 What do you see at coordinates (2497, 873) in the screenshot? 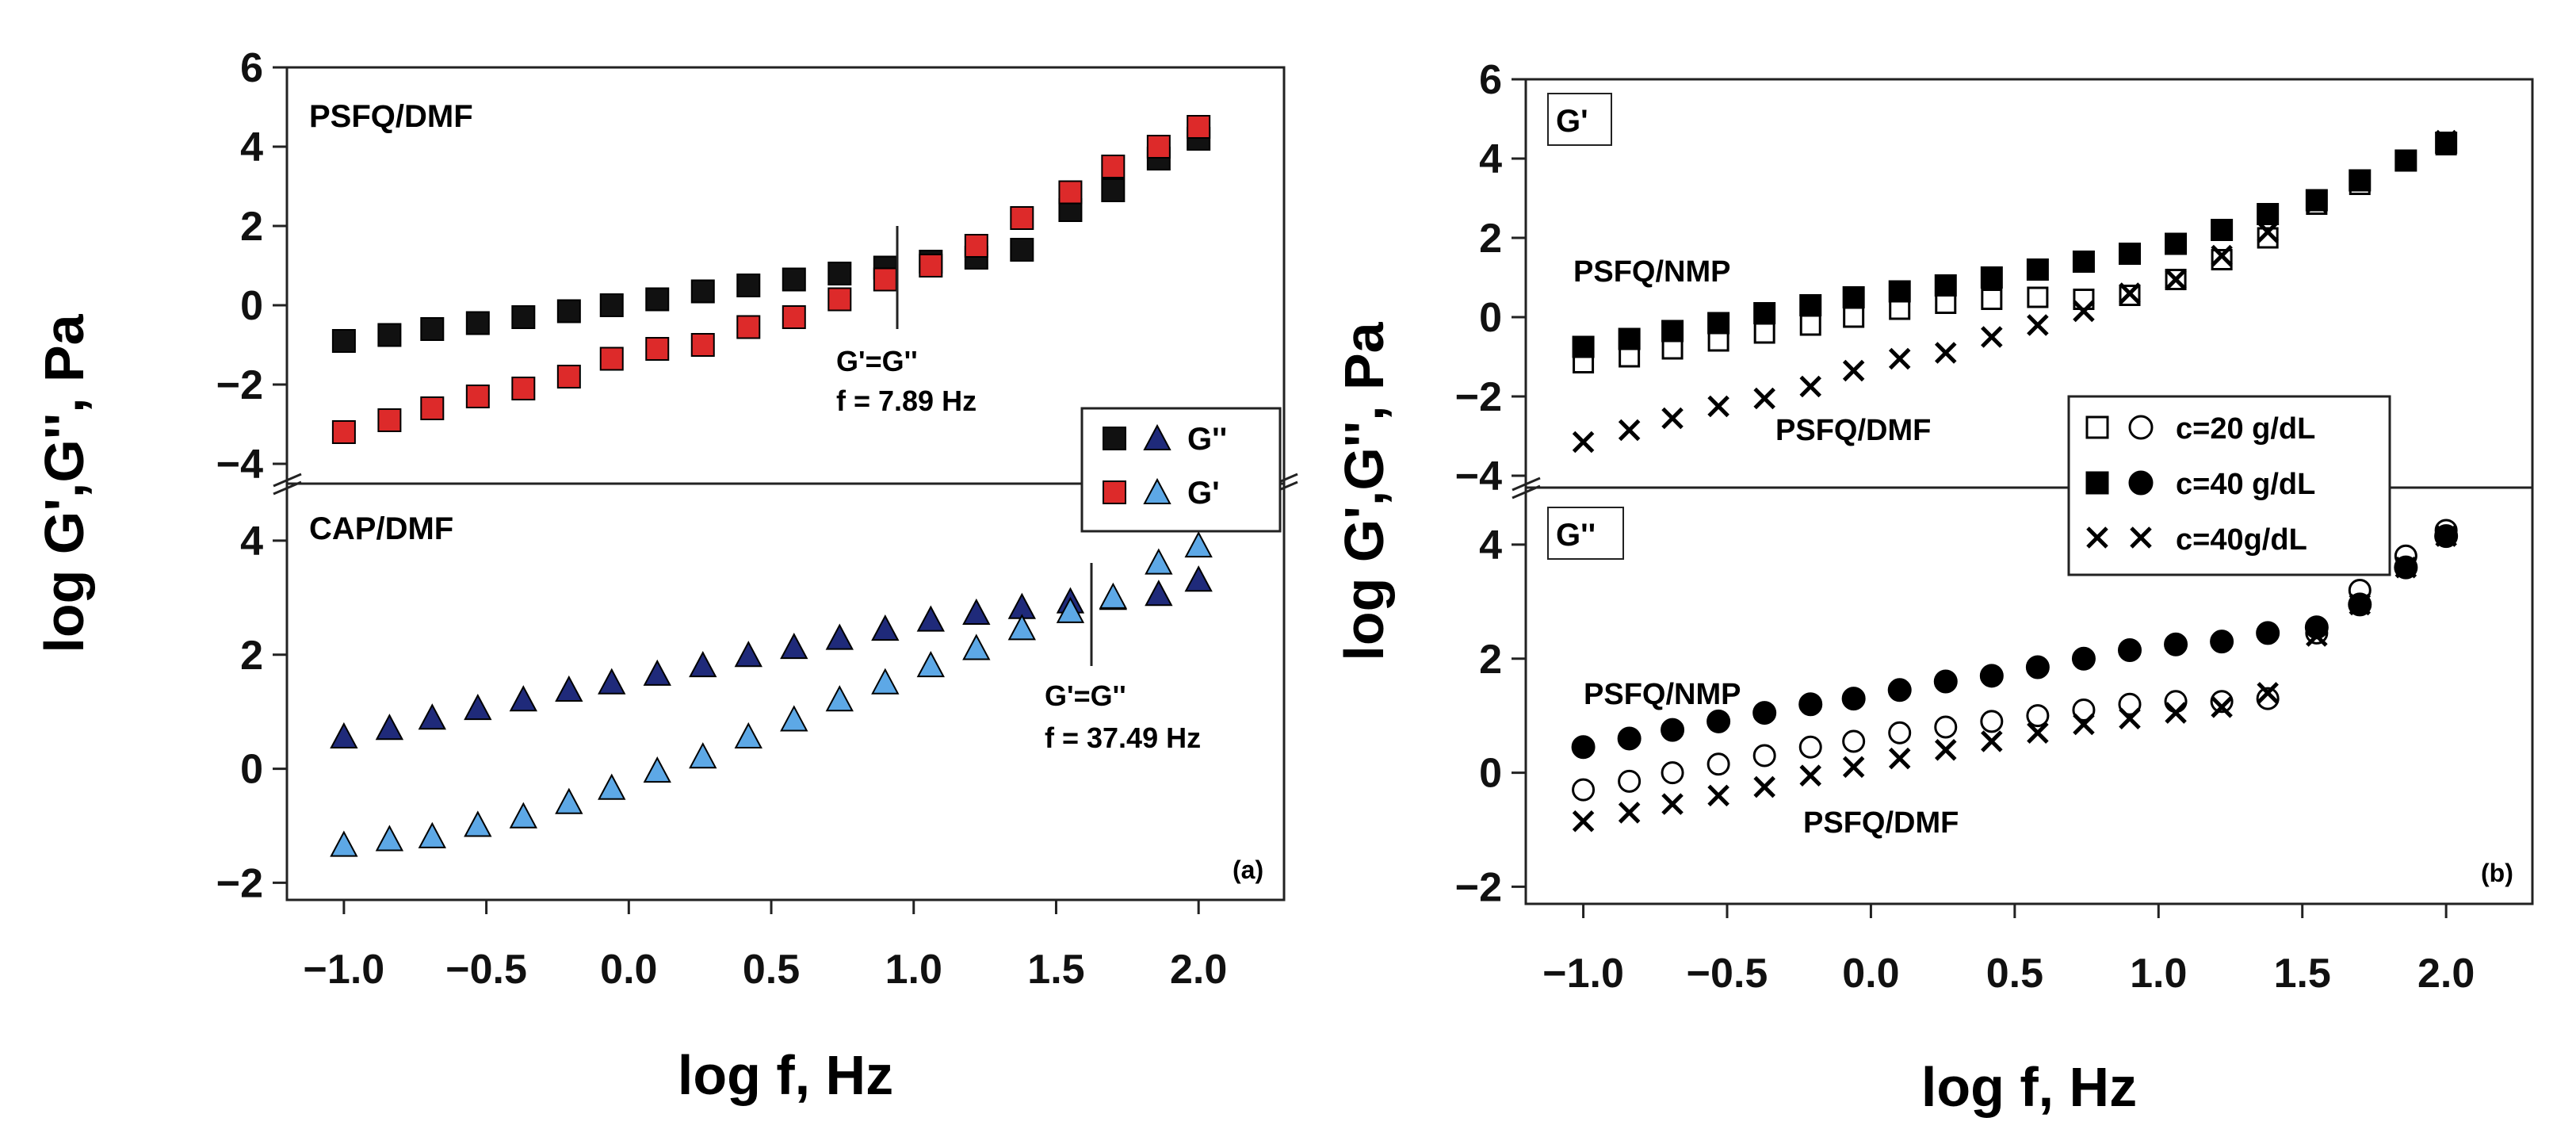
I see `panel-b-panel-label: (b)` at bounding box center [2497, 873].